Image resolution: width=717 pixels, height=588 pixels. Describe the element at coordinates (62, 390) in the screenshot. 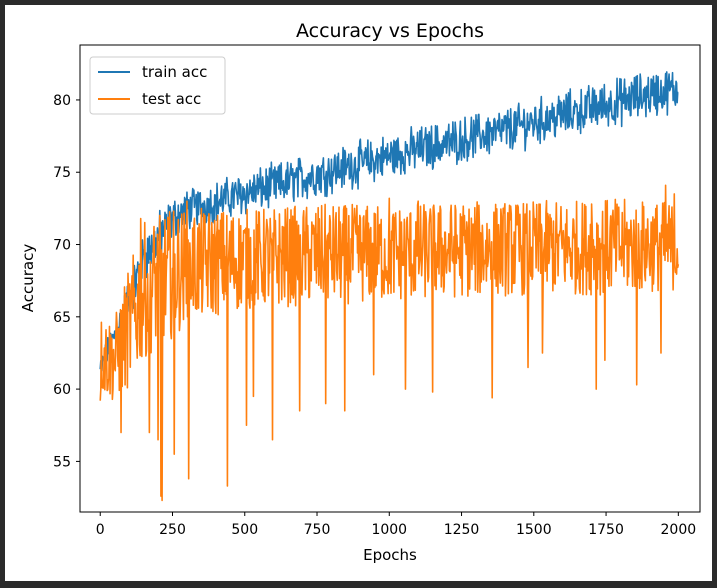

I see `y-tick-label: 60` at that location.